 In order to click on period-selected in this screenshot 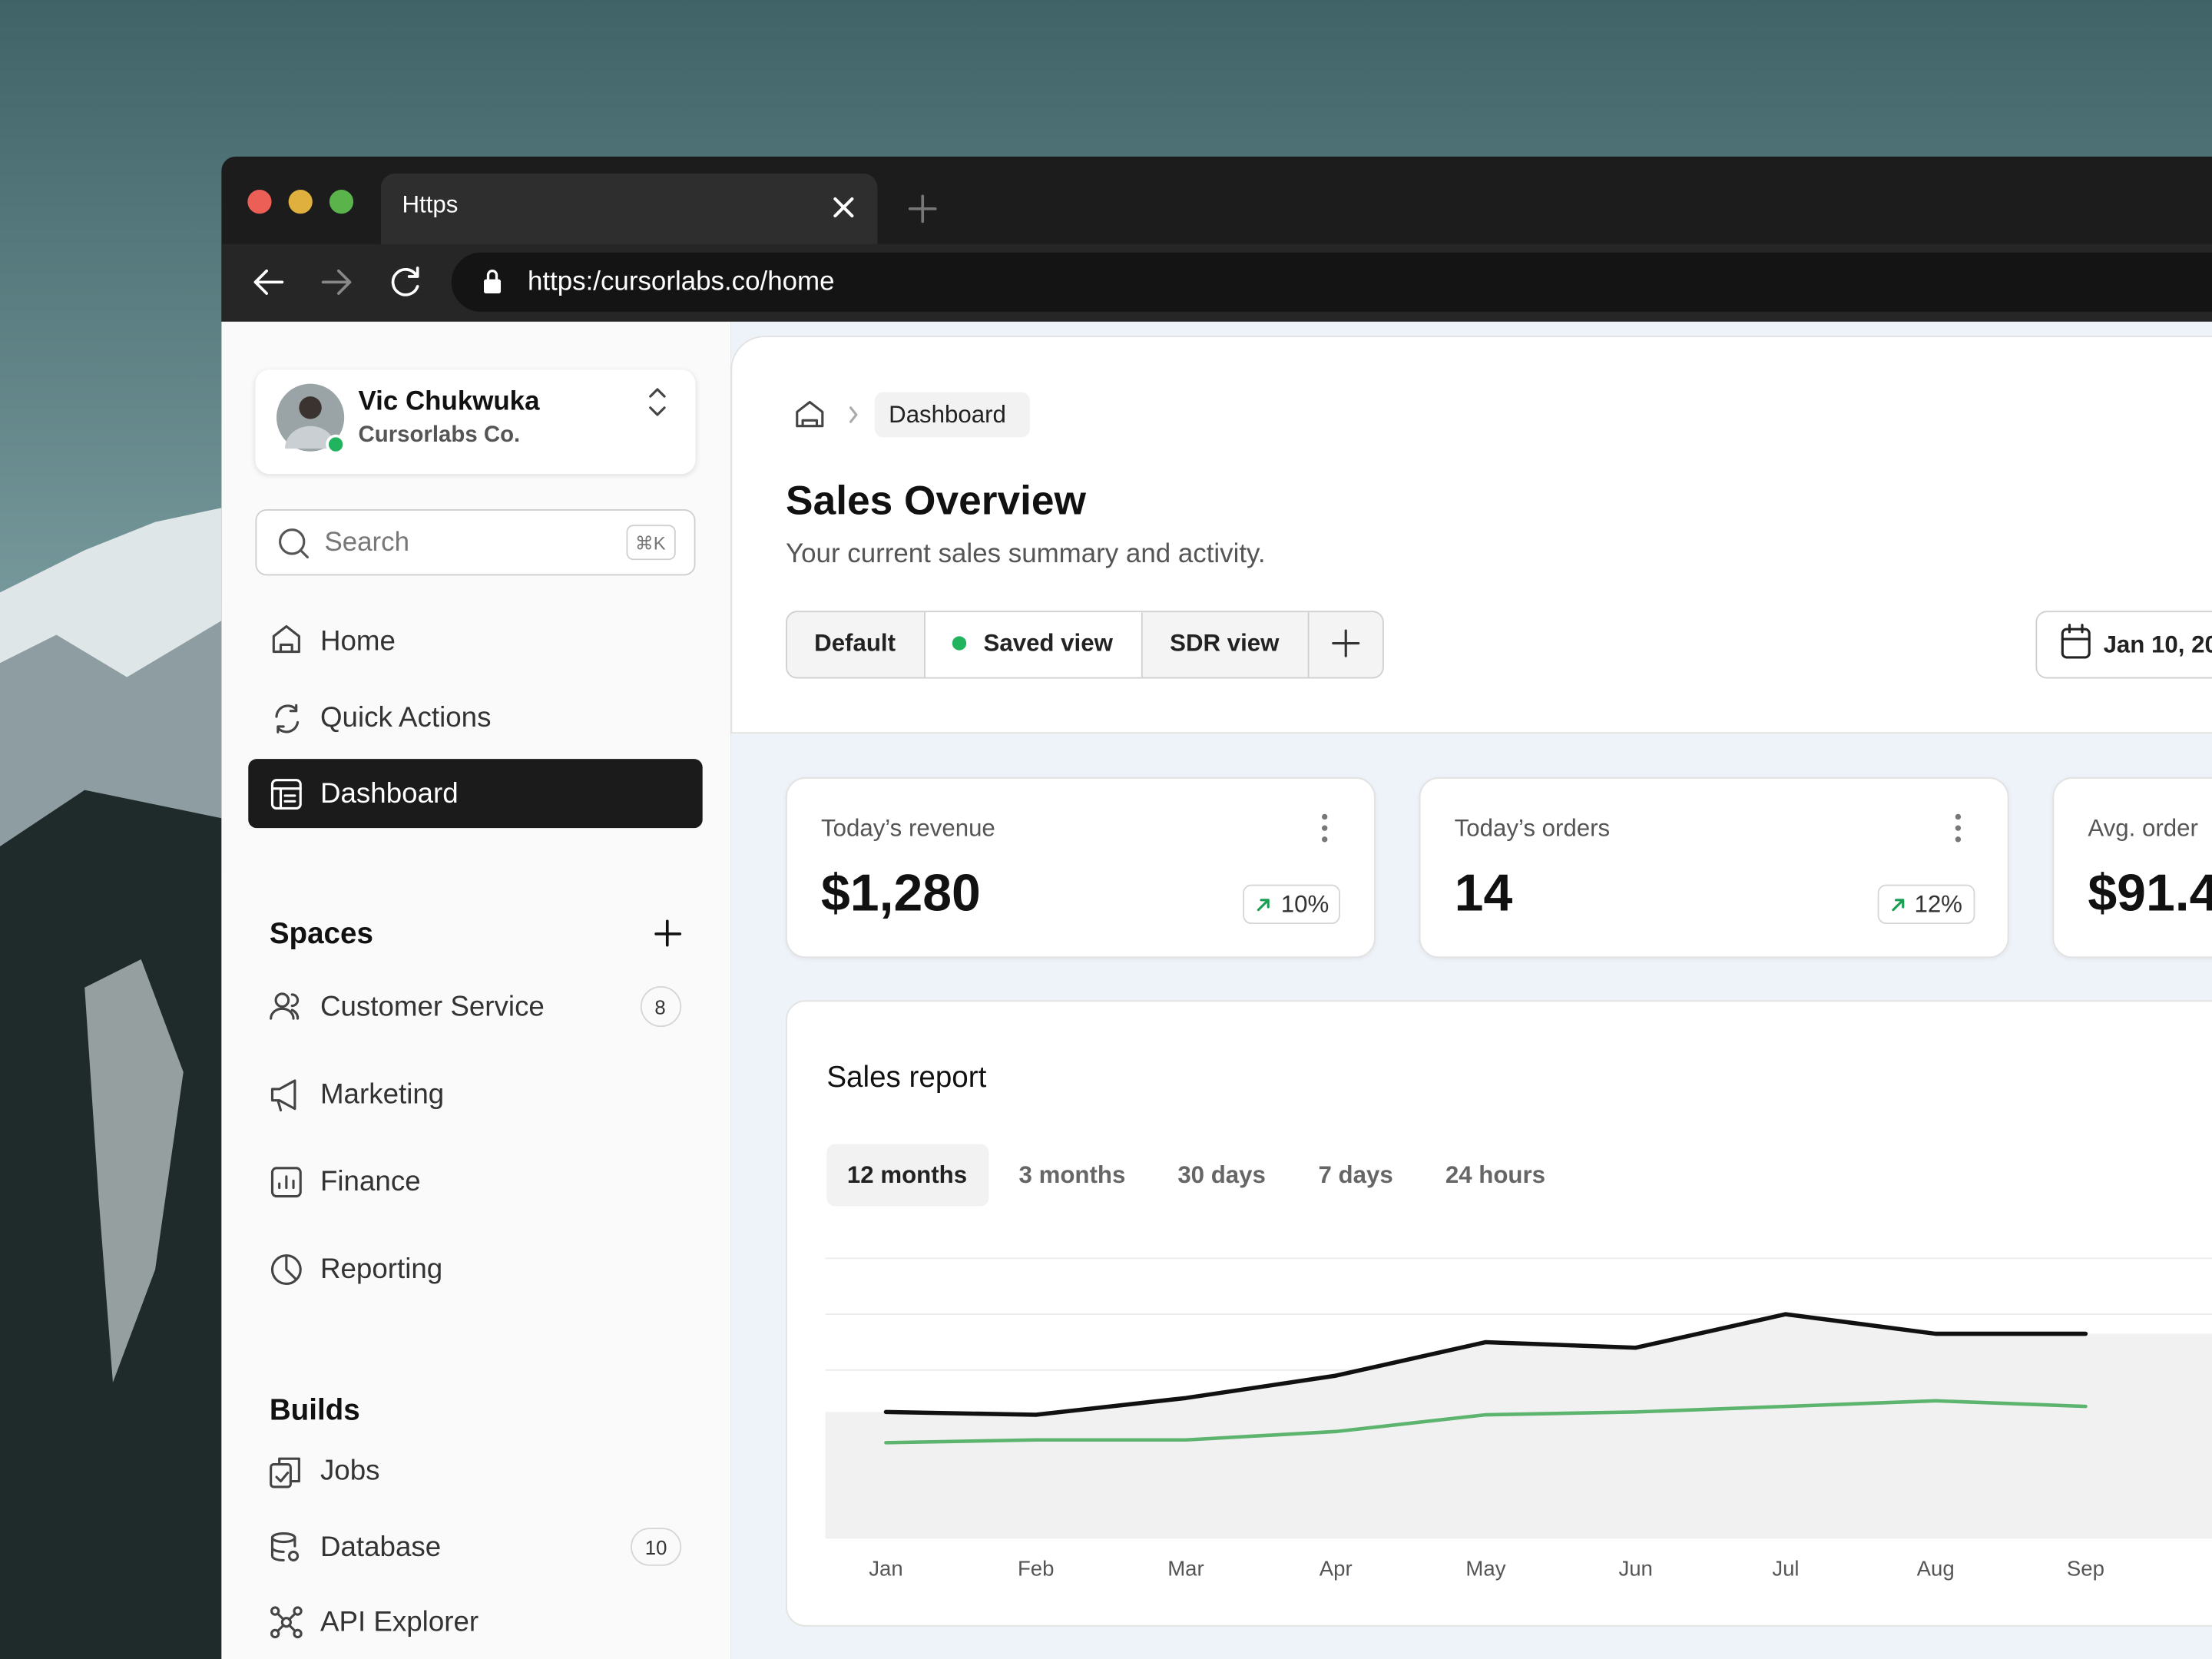, I will do `click(908, 1175)`.